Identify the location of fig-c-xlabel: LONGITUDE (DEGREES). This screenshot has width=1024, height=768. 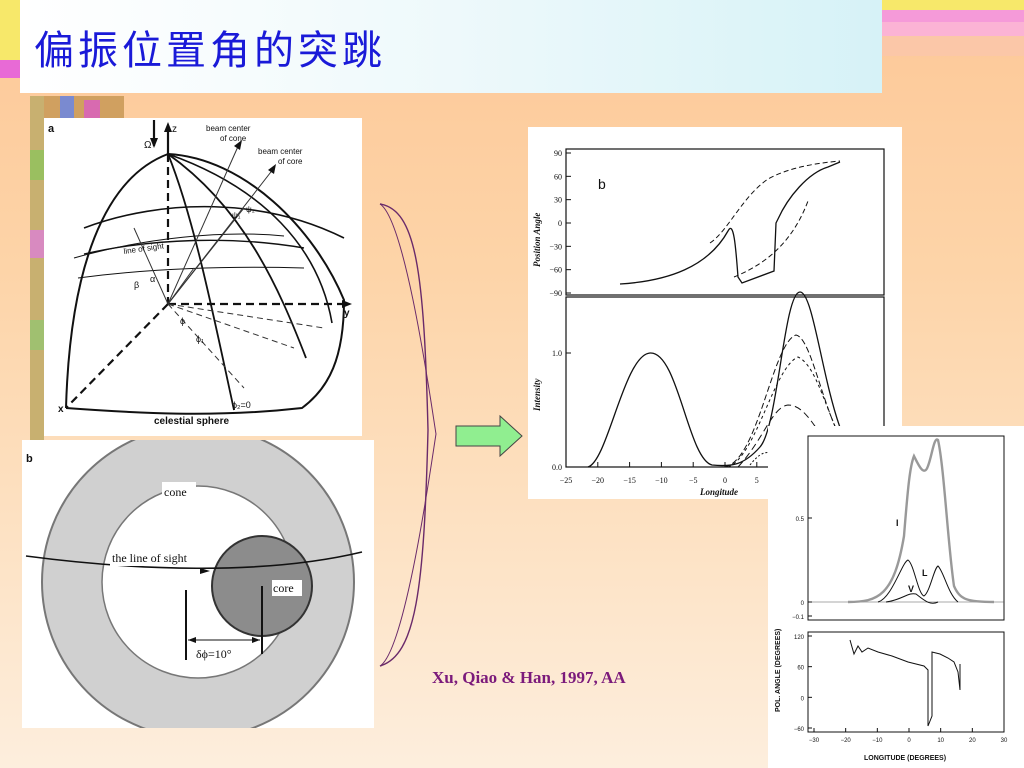
(905, 758).